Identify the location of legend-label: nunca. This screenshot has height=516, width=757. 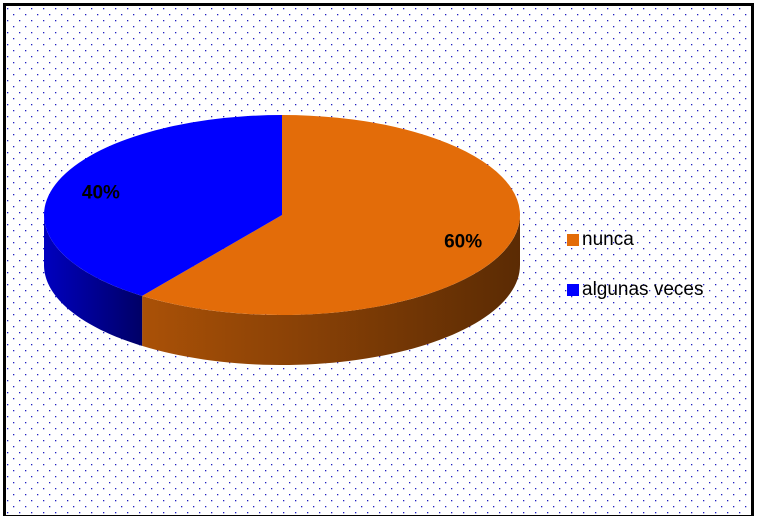
(608, 239).